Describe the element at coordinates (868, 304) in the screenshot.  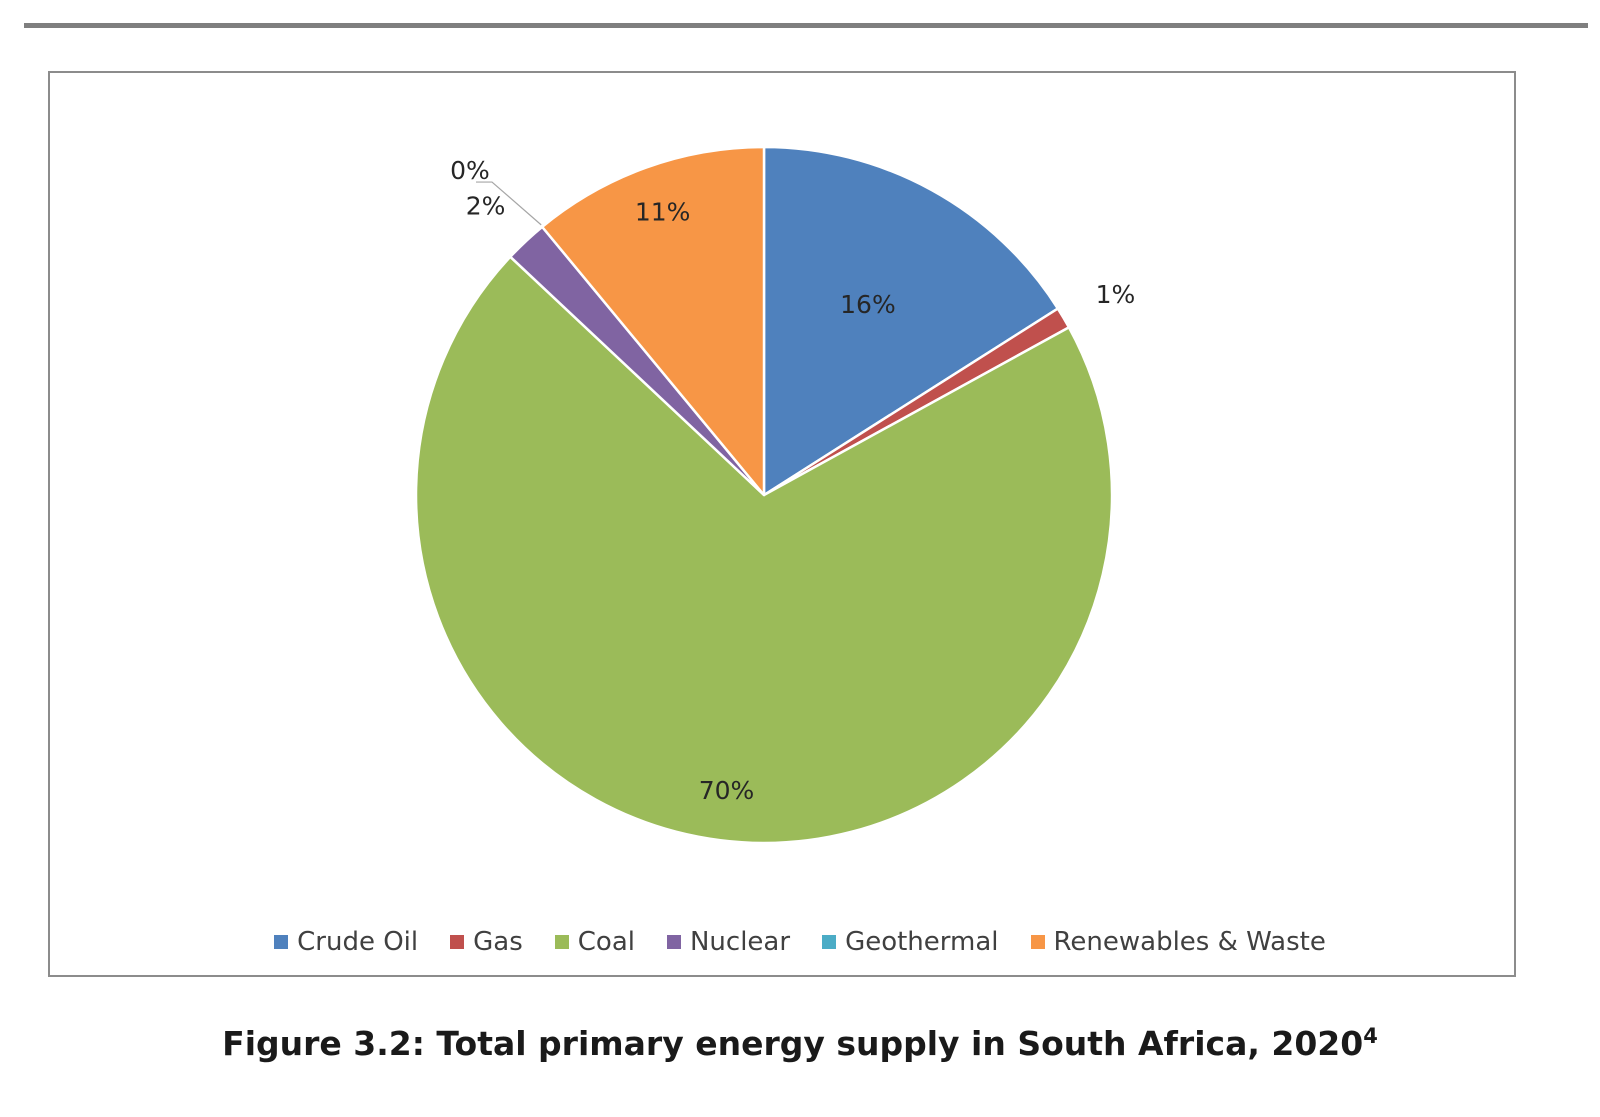
I see `data-label-crude-oil: 16%` at that location.